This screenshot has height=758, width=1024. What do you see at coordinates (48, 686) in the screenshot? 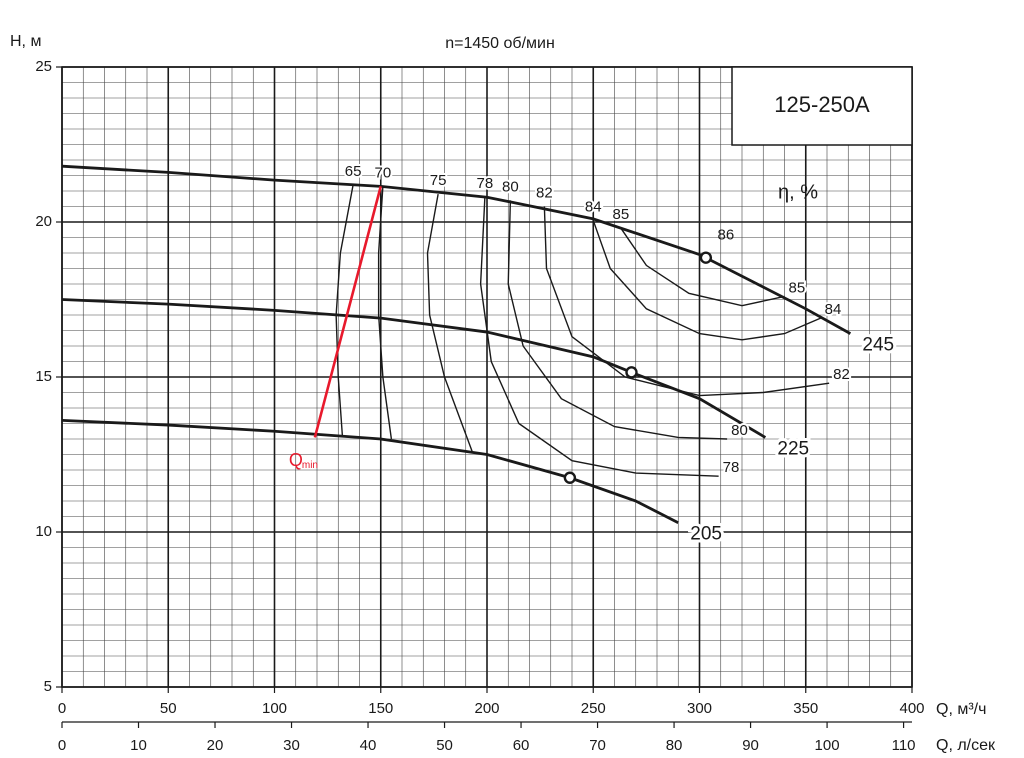
I see `y-tick-label: 5` at bounding box center [48, 686].